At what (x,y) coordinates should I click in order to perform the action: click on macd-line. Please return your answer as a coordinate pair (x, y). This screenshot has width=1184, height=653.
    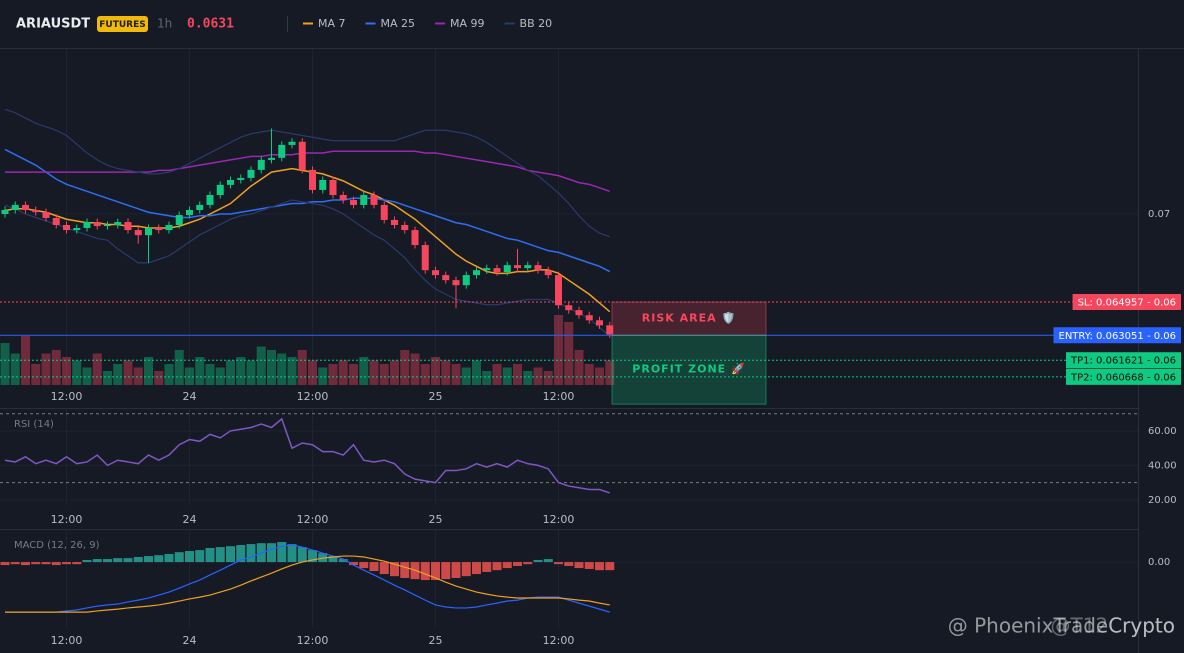
    Looking at the image, I should click on (307, 584).